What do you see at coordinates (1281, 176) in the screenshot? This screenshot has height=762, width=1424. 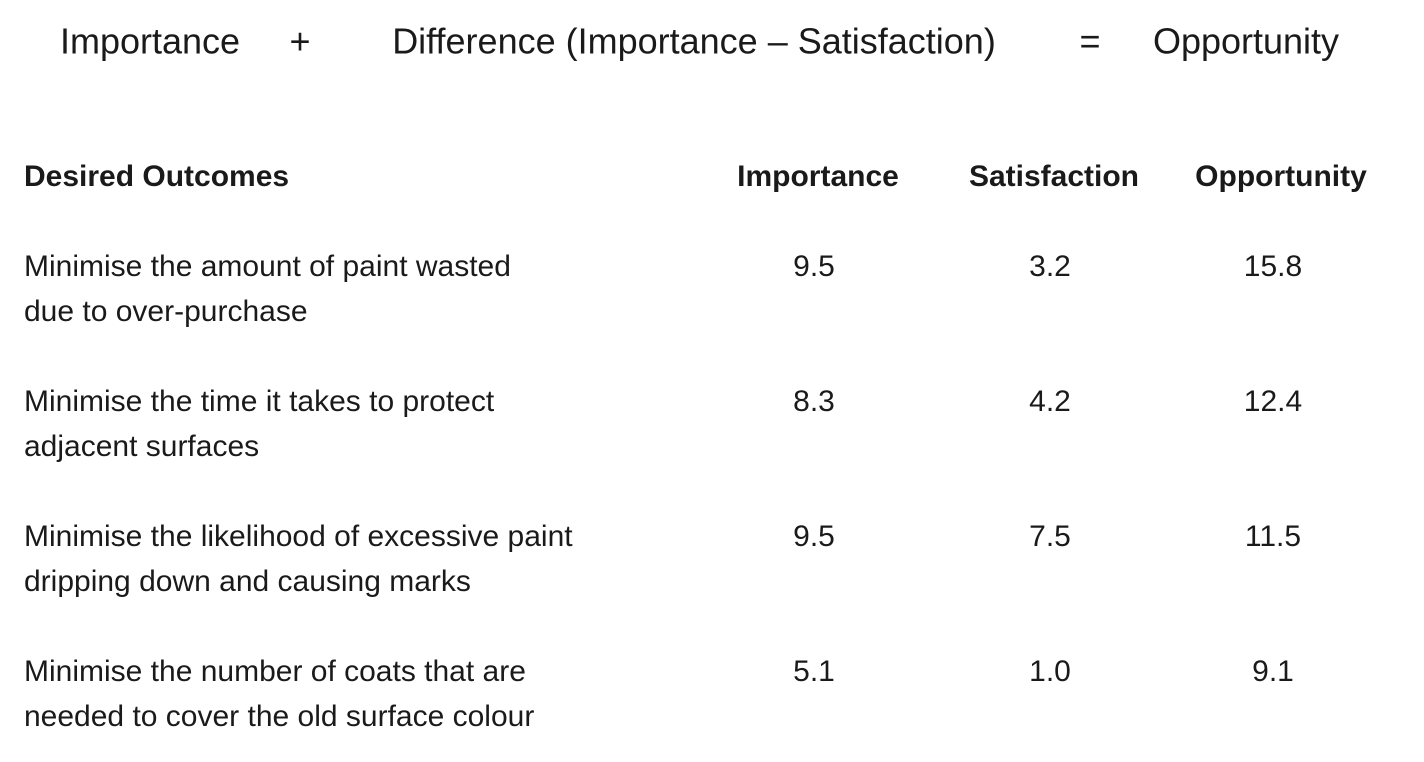 I see `column-header: Opportunity` at bounding box center [1281, 176].